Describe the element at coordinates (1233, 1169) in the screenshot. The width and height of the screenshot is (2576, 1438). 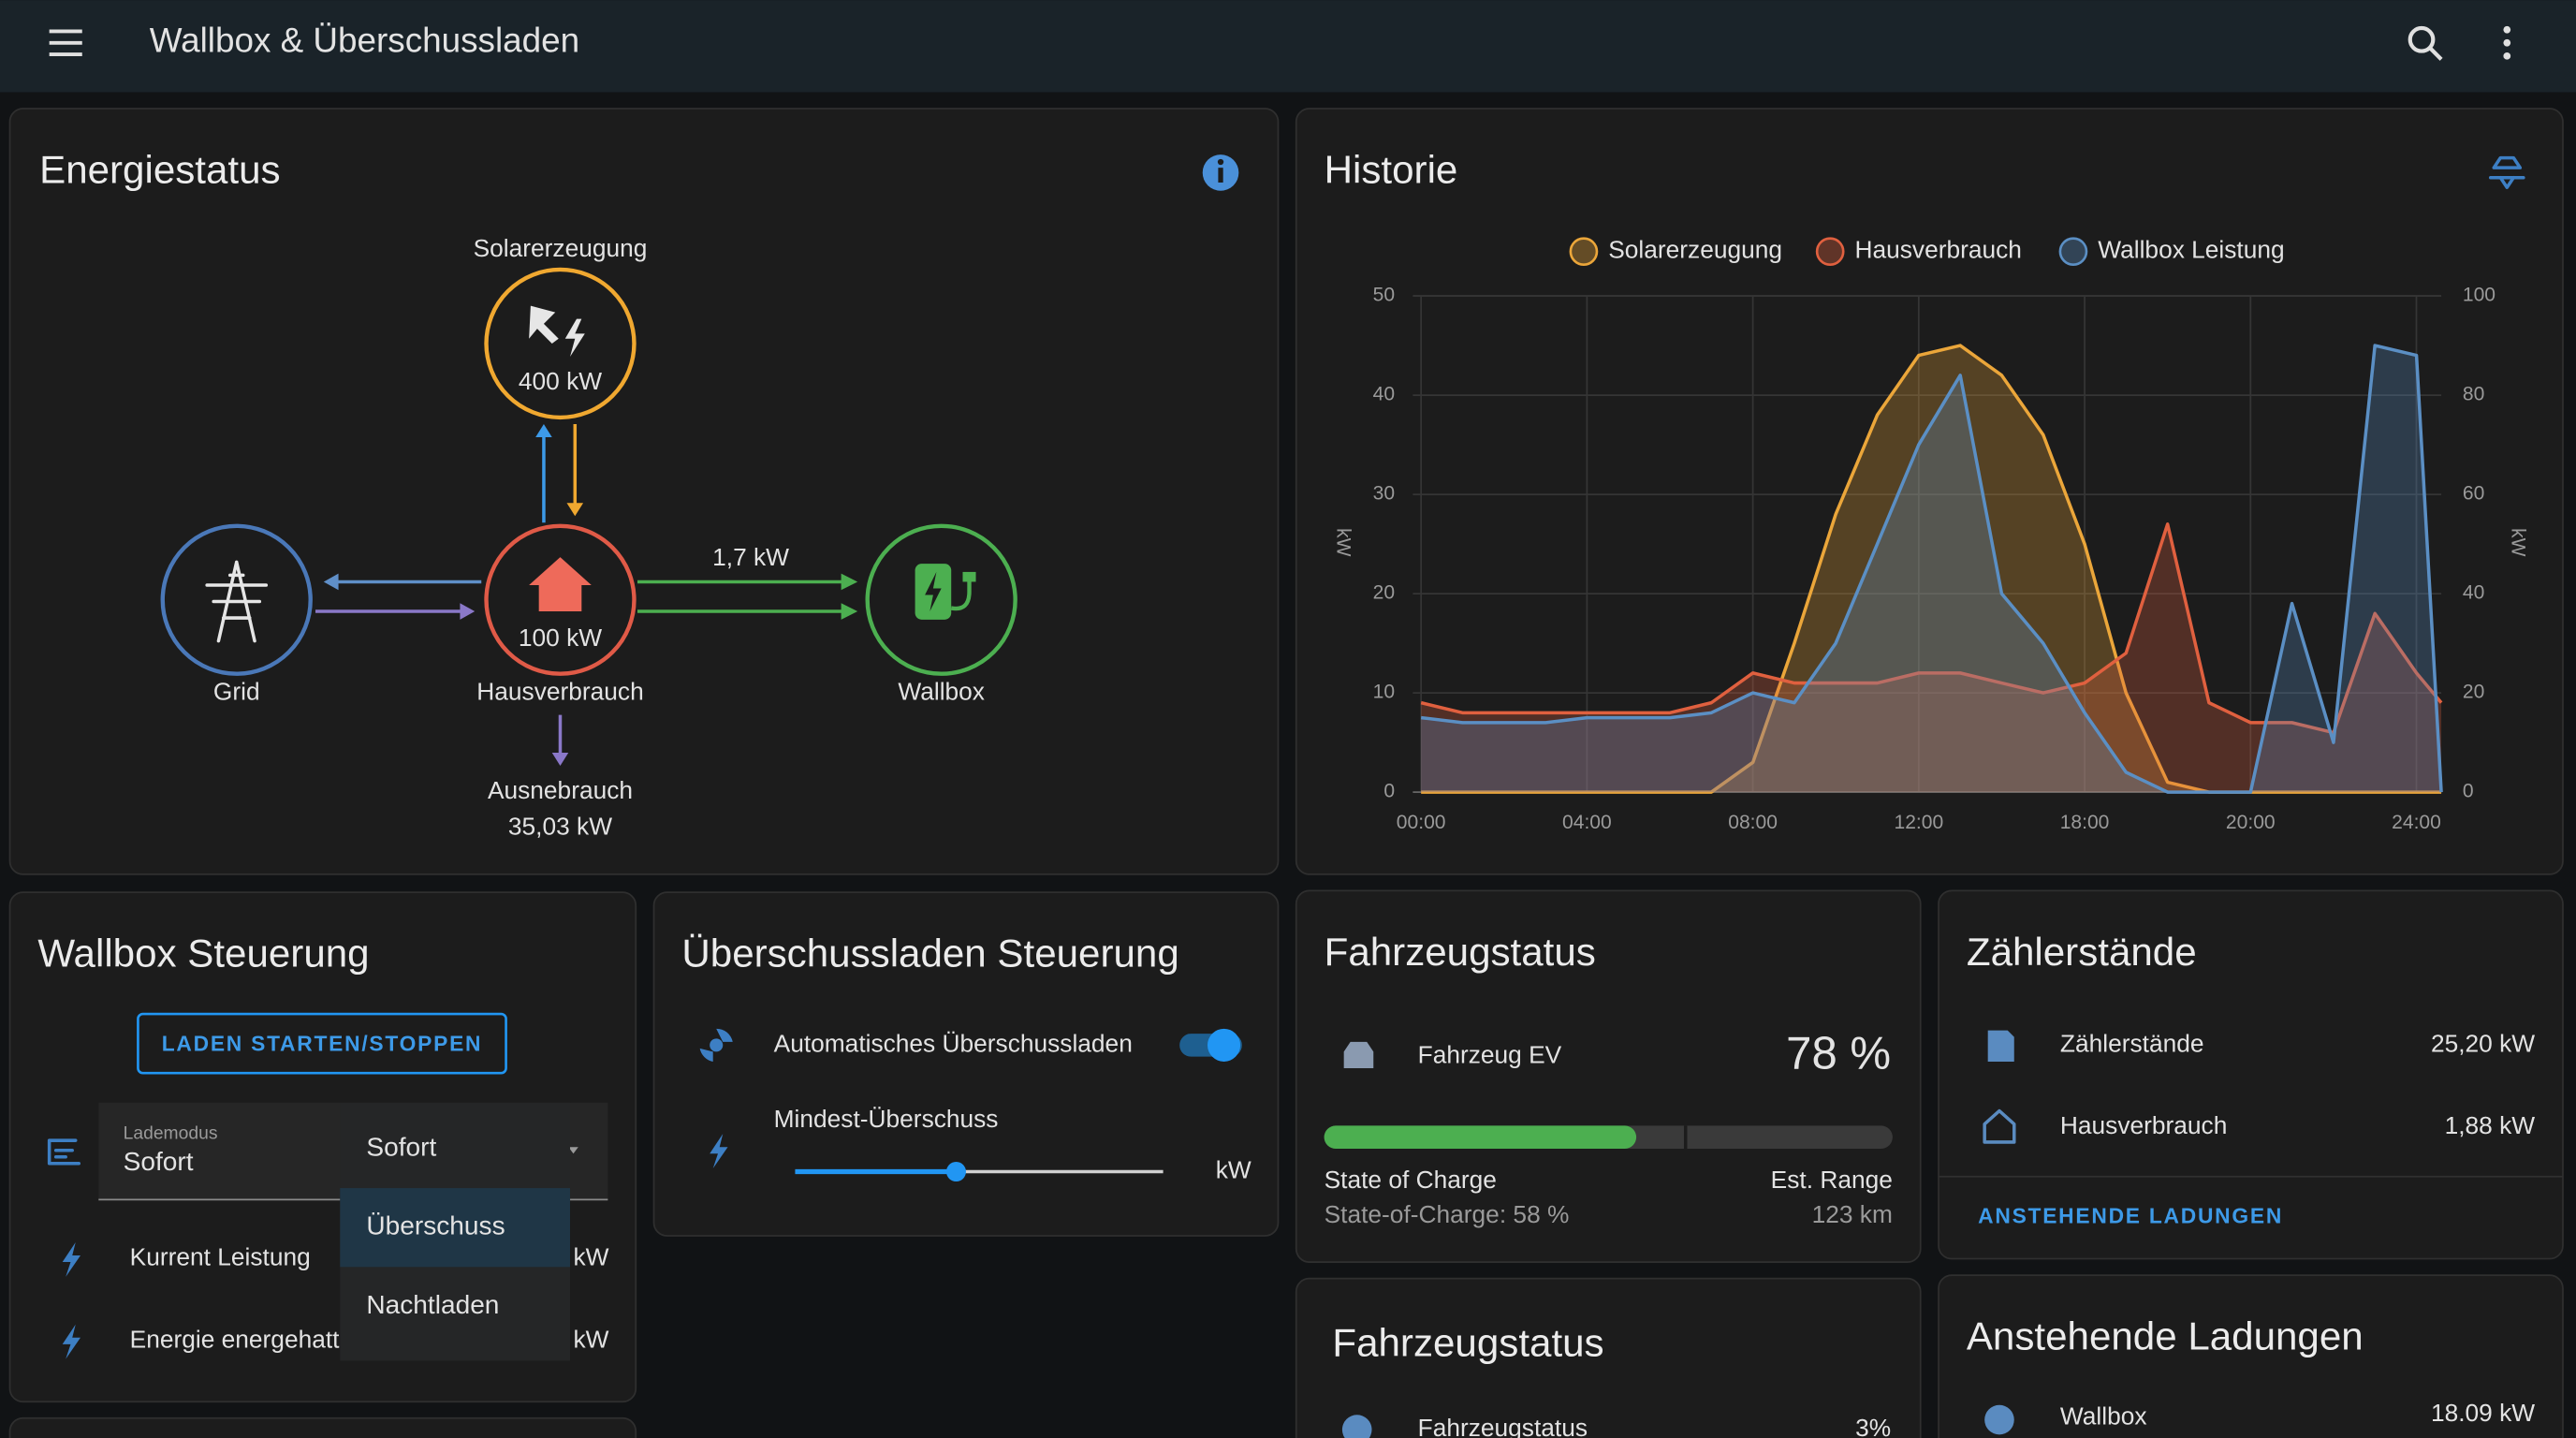
I see `slider-unit: kW` at that location.